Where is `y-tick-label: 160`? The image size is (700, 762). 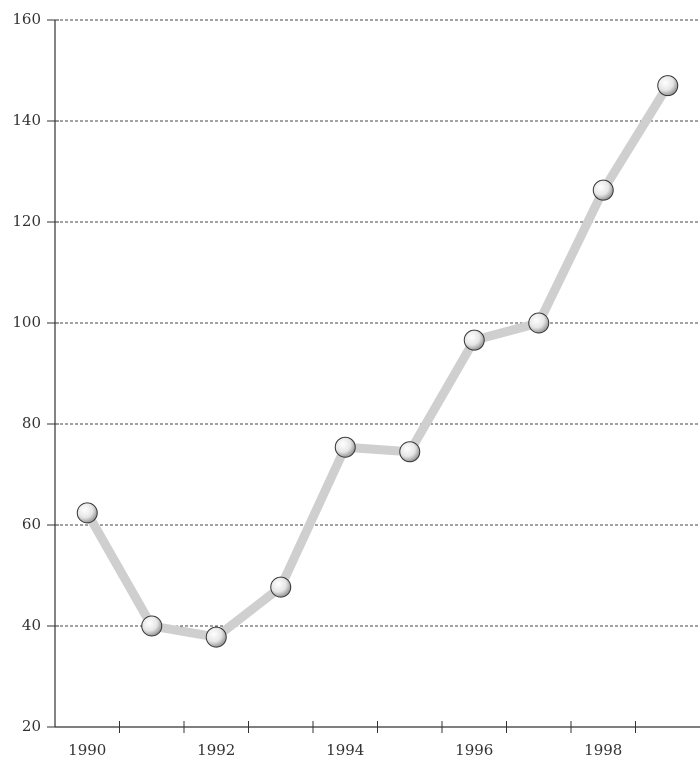 y-tick-label: 160 is located at coordinates (26, 19).